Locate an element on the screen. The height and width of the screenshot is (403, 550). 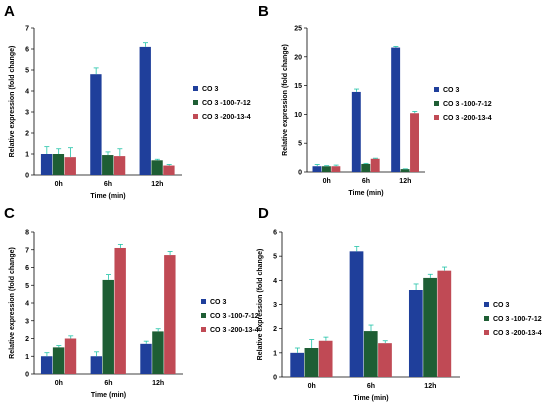
bar-a-12h-s1 is located at coordinates (145, 111).